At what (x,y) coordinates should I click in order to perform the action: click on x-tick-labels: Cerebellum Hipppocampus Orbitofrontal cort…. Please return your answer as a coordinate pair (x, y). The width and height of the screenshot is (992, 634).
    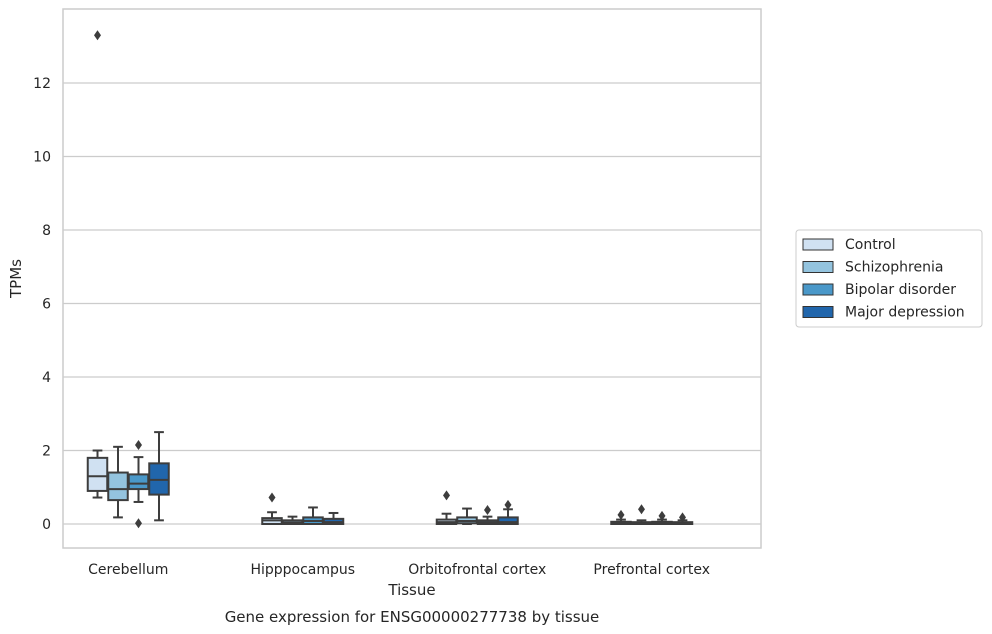
    Looking at the image, I should click on (399, 570).